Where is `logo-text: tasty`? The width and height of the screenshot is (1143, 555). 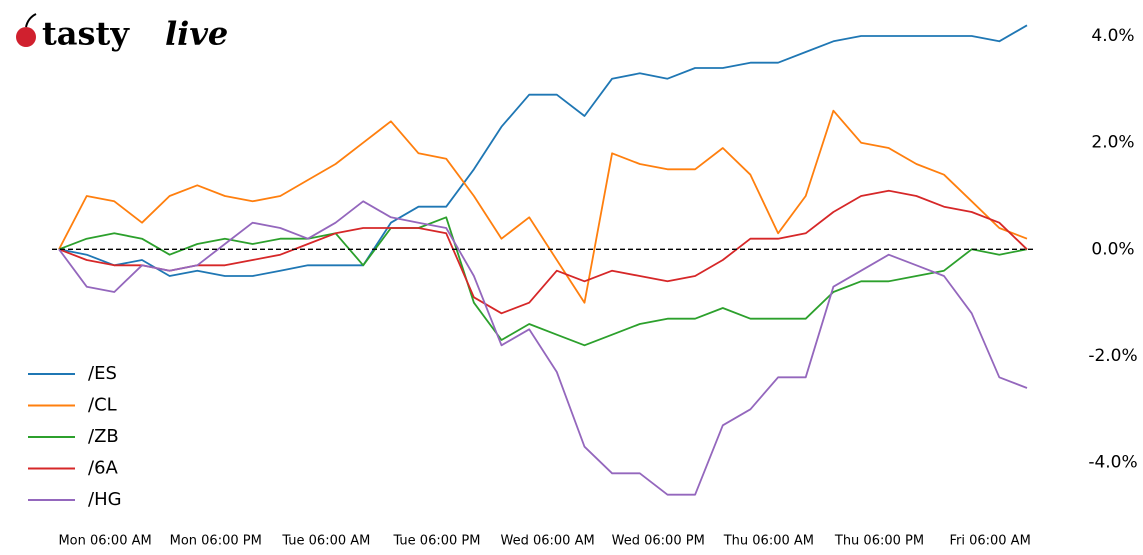 logo-text: tasty is located at coordinates (86, 34).